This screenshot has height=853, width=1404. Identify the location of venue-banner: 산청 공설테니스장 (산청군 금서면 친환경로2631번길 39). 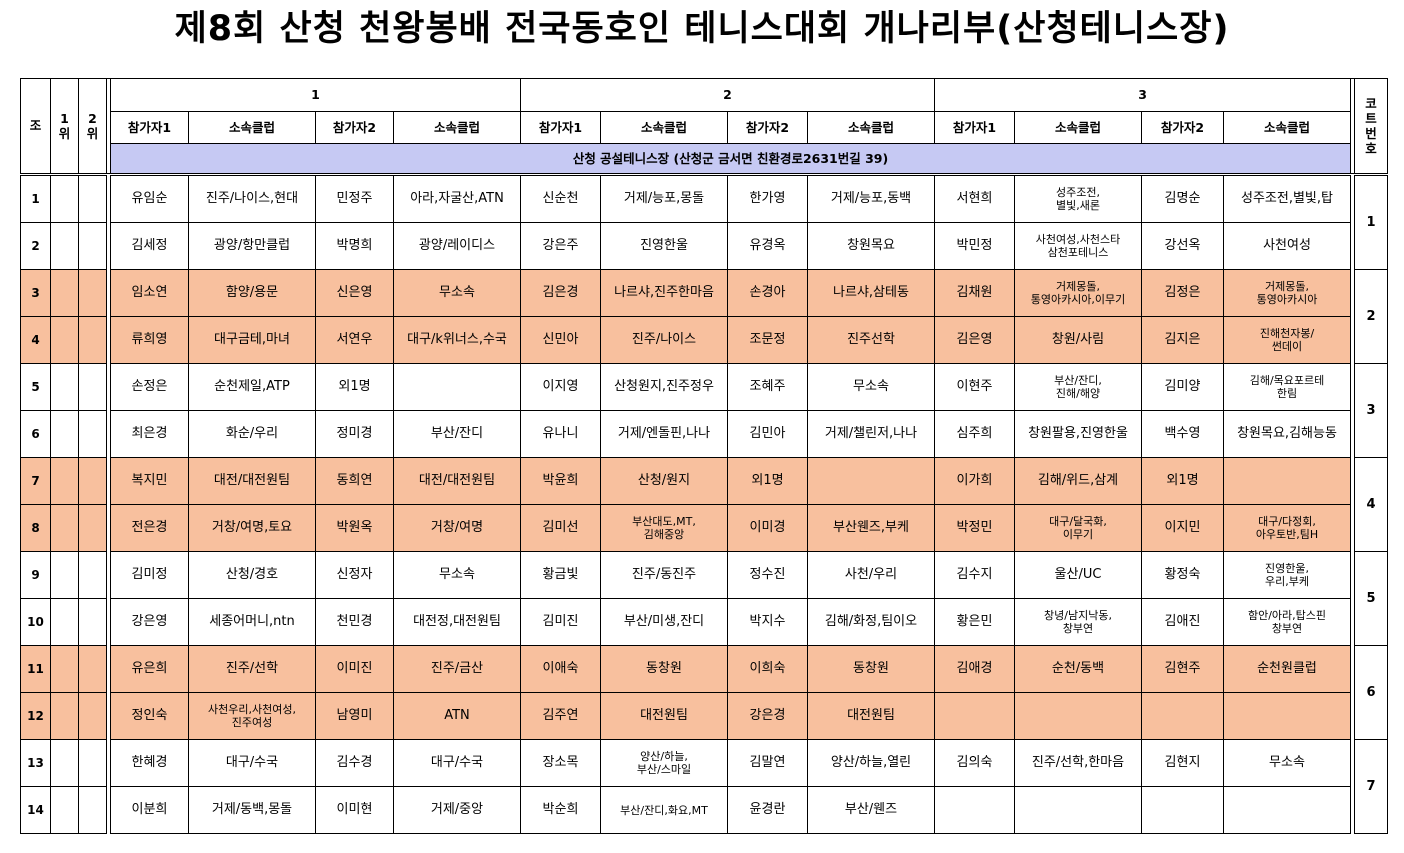
(730, 158).